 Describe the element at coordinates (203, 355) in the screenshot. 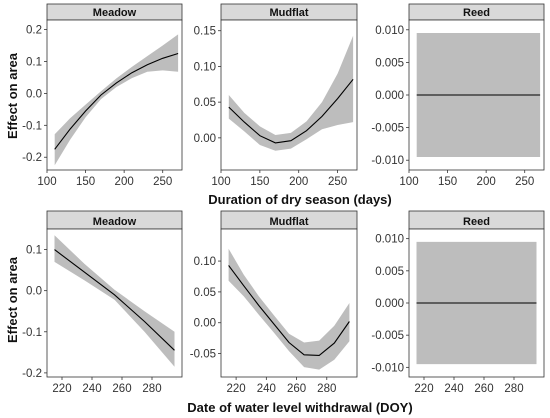

I see `y-tick-label: -0.05` at that location.